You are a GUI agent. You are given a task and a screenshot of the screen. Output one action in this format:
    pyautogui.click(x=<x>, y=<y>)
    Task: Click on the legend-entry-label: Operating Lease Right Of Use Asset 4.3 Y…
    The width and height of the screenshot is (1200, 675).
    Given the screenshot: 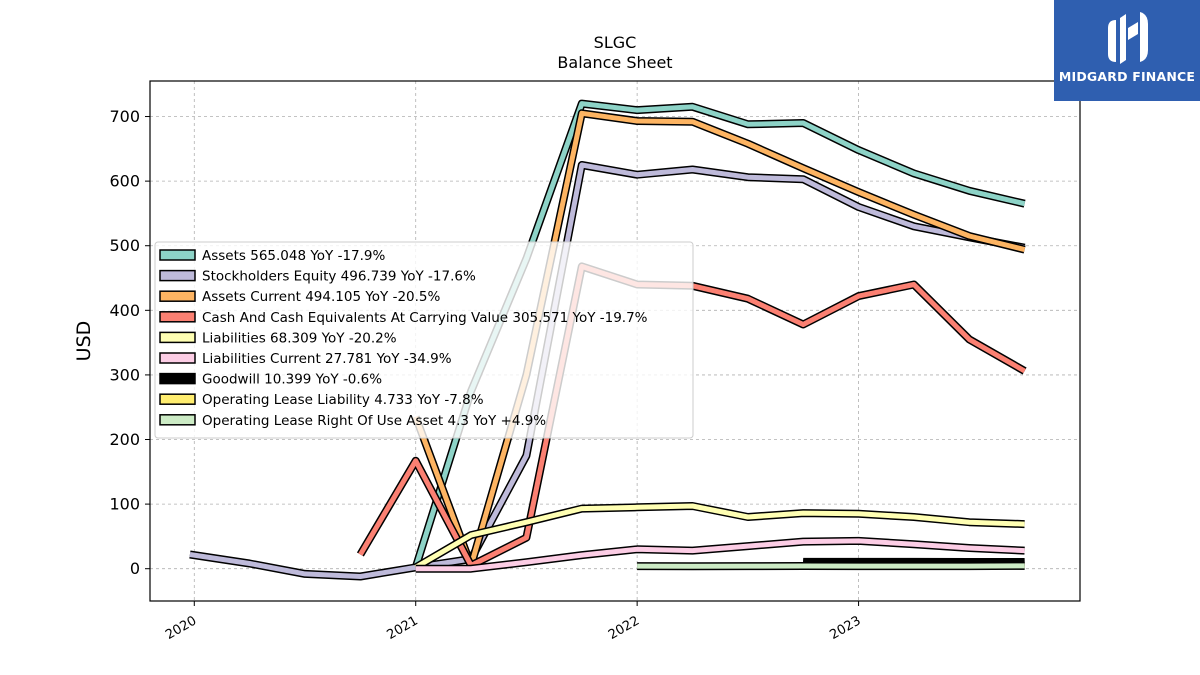 What is the action you would take?
    pyautogui.click(x=374, y=421)
    